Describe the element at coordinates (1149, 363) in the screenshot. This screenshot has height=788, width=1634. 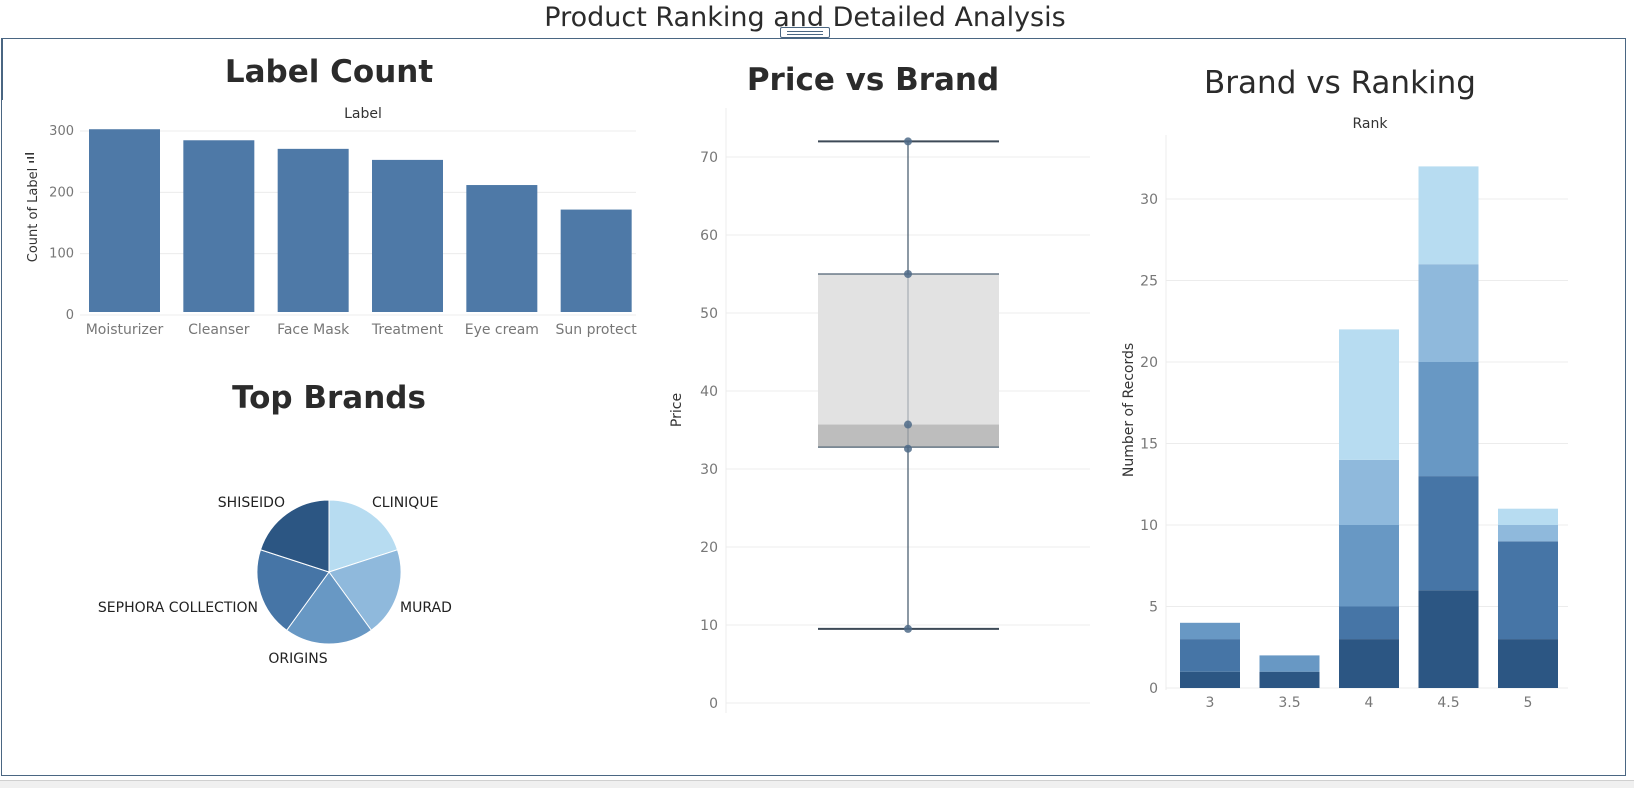
I see `ranking-y-tick: 20` at that location.